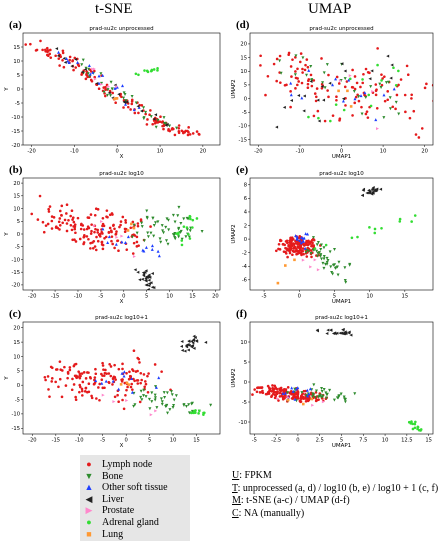  Describe the element at coordinates (424, 152) in the screenshot. I see `x-tick-label: 20` at that location.